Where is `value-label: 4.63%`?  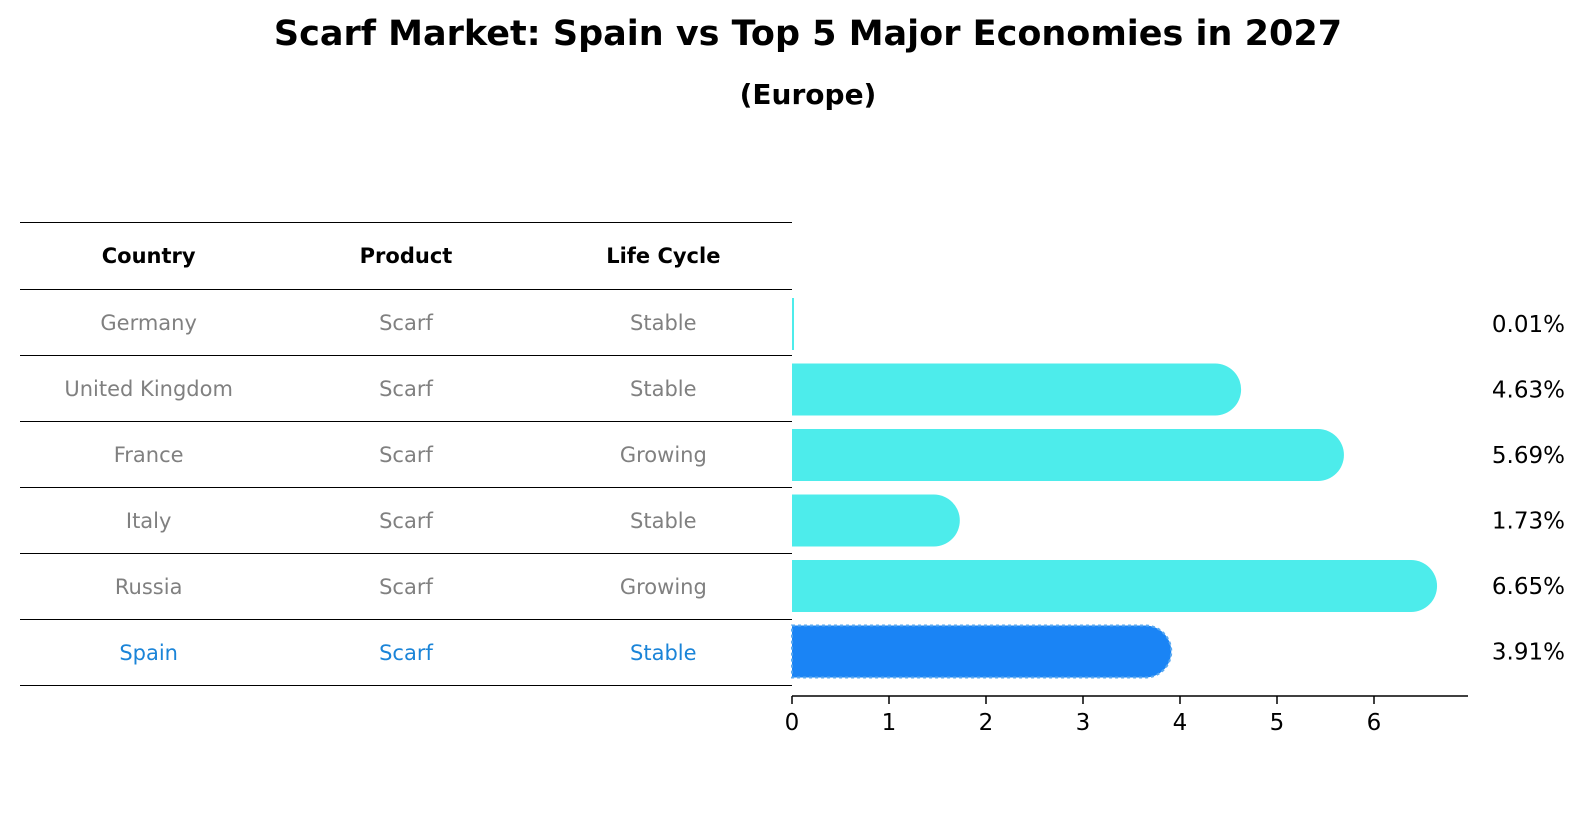 value-label: 4.63% is located at coordinates (1528, 391).